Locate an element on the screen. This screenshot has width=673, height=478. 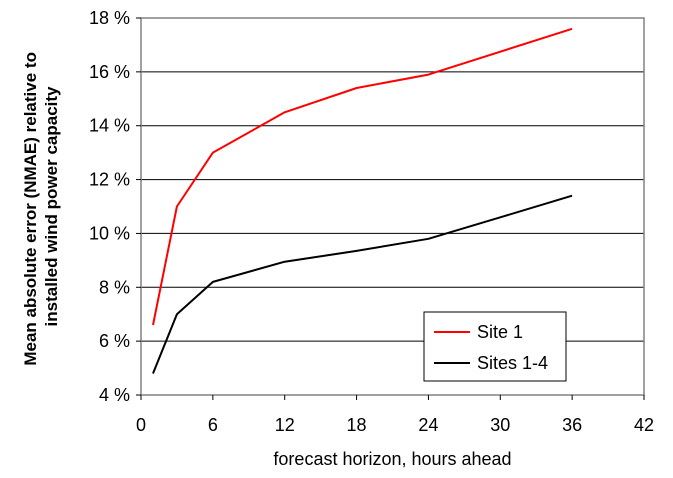
y-tick-label: 4 % is located at coordinates (114, 395).